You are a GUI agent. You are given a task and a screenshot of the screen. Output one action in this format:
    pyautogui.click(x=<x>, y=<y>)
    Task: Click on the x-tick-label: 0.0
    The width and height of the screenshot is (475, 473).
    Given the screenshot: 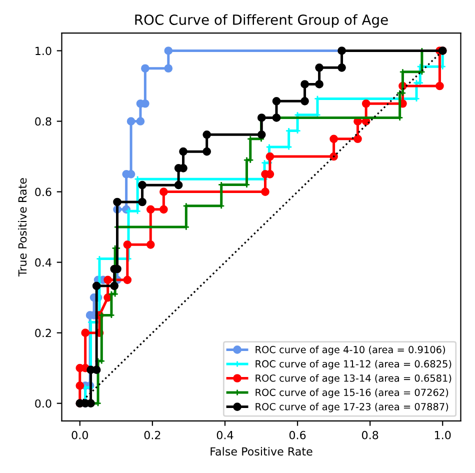 What is the action you would take?
    pyautogui.click(x=80, y=435)
    